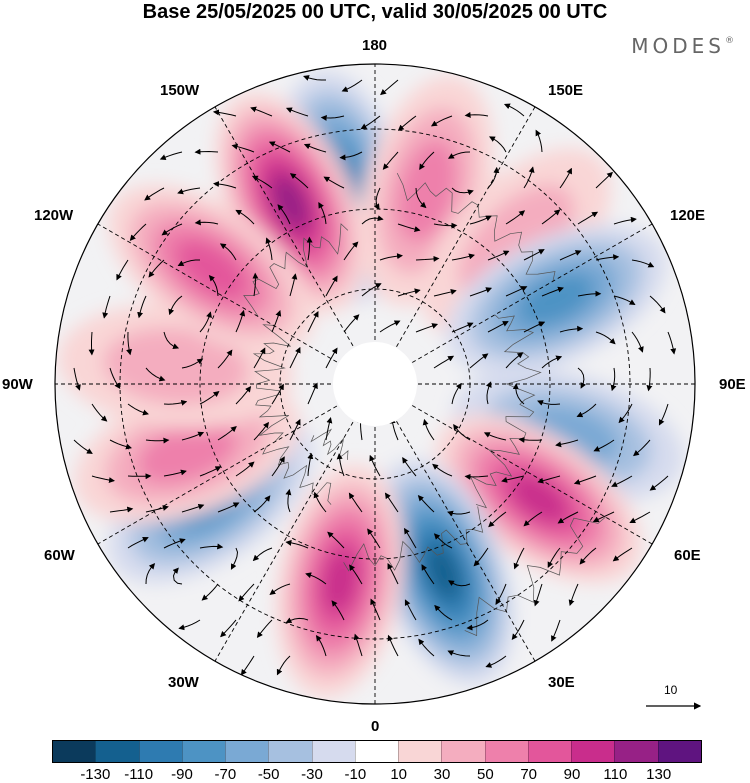 The width and height of the screenshot is (750, 783). Describe the element at coordinates (398, 774) in the screenshot. I see `colorbar-tick-label: 10` at that location.